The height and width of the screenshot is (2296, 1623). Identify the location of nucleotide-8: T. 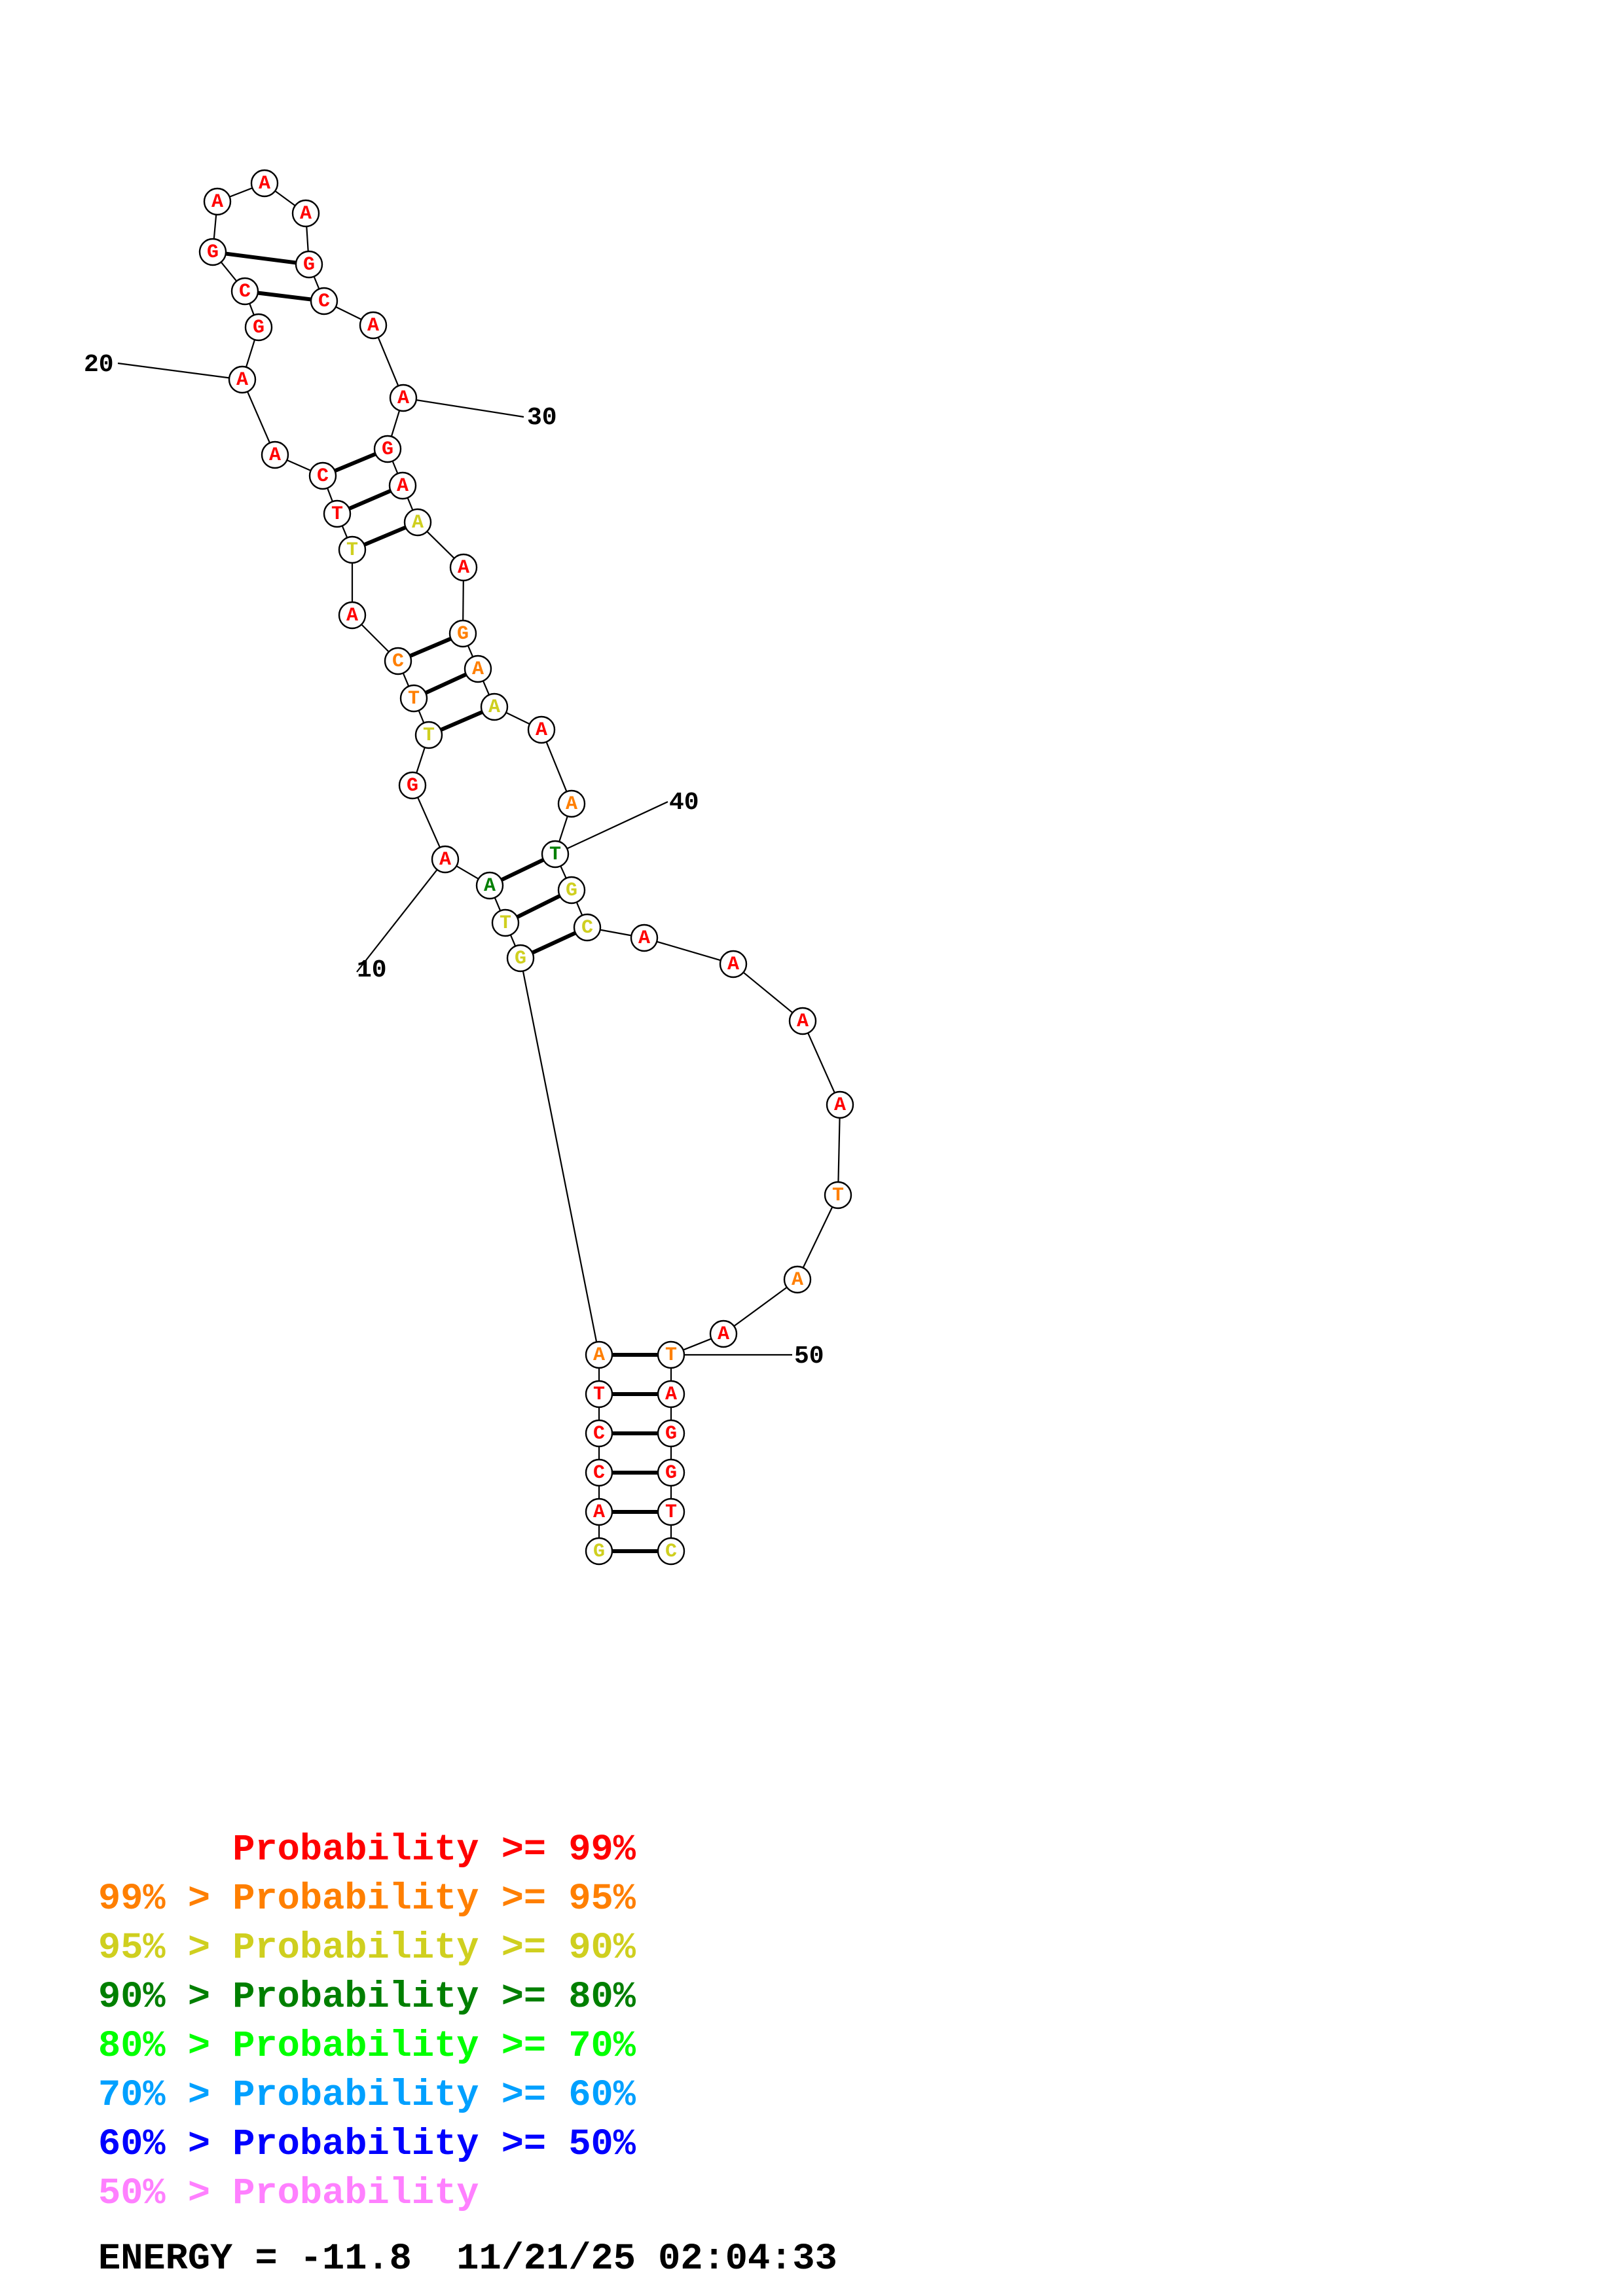
(505, 922).